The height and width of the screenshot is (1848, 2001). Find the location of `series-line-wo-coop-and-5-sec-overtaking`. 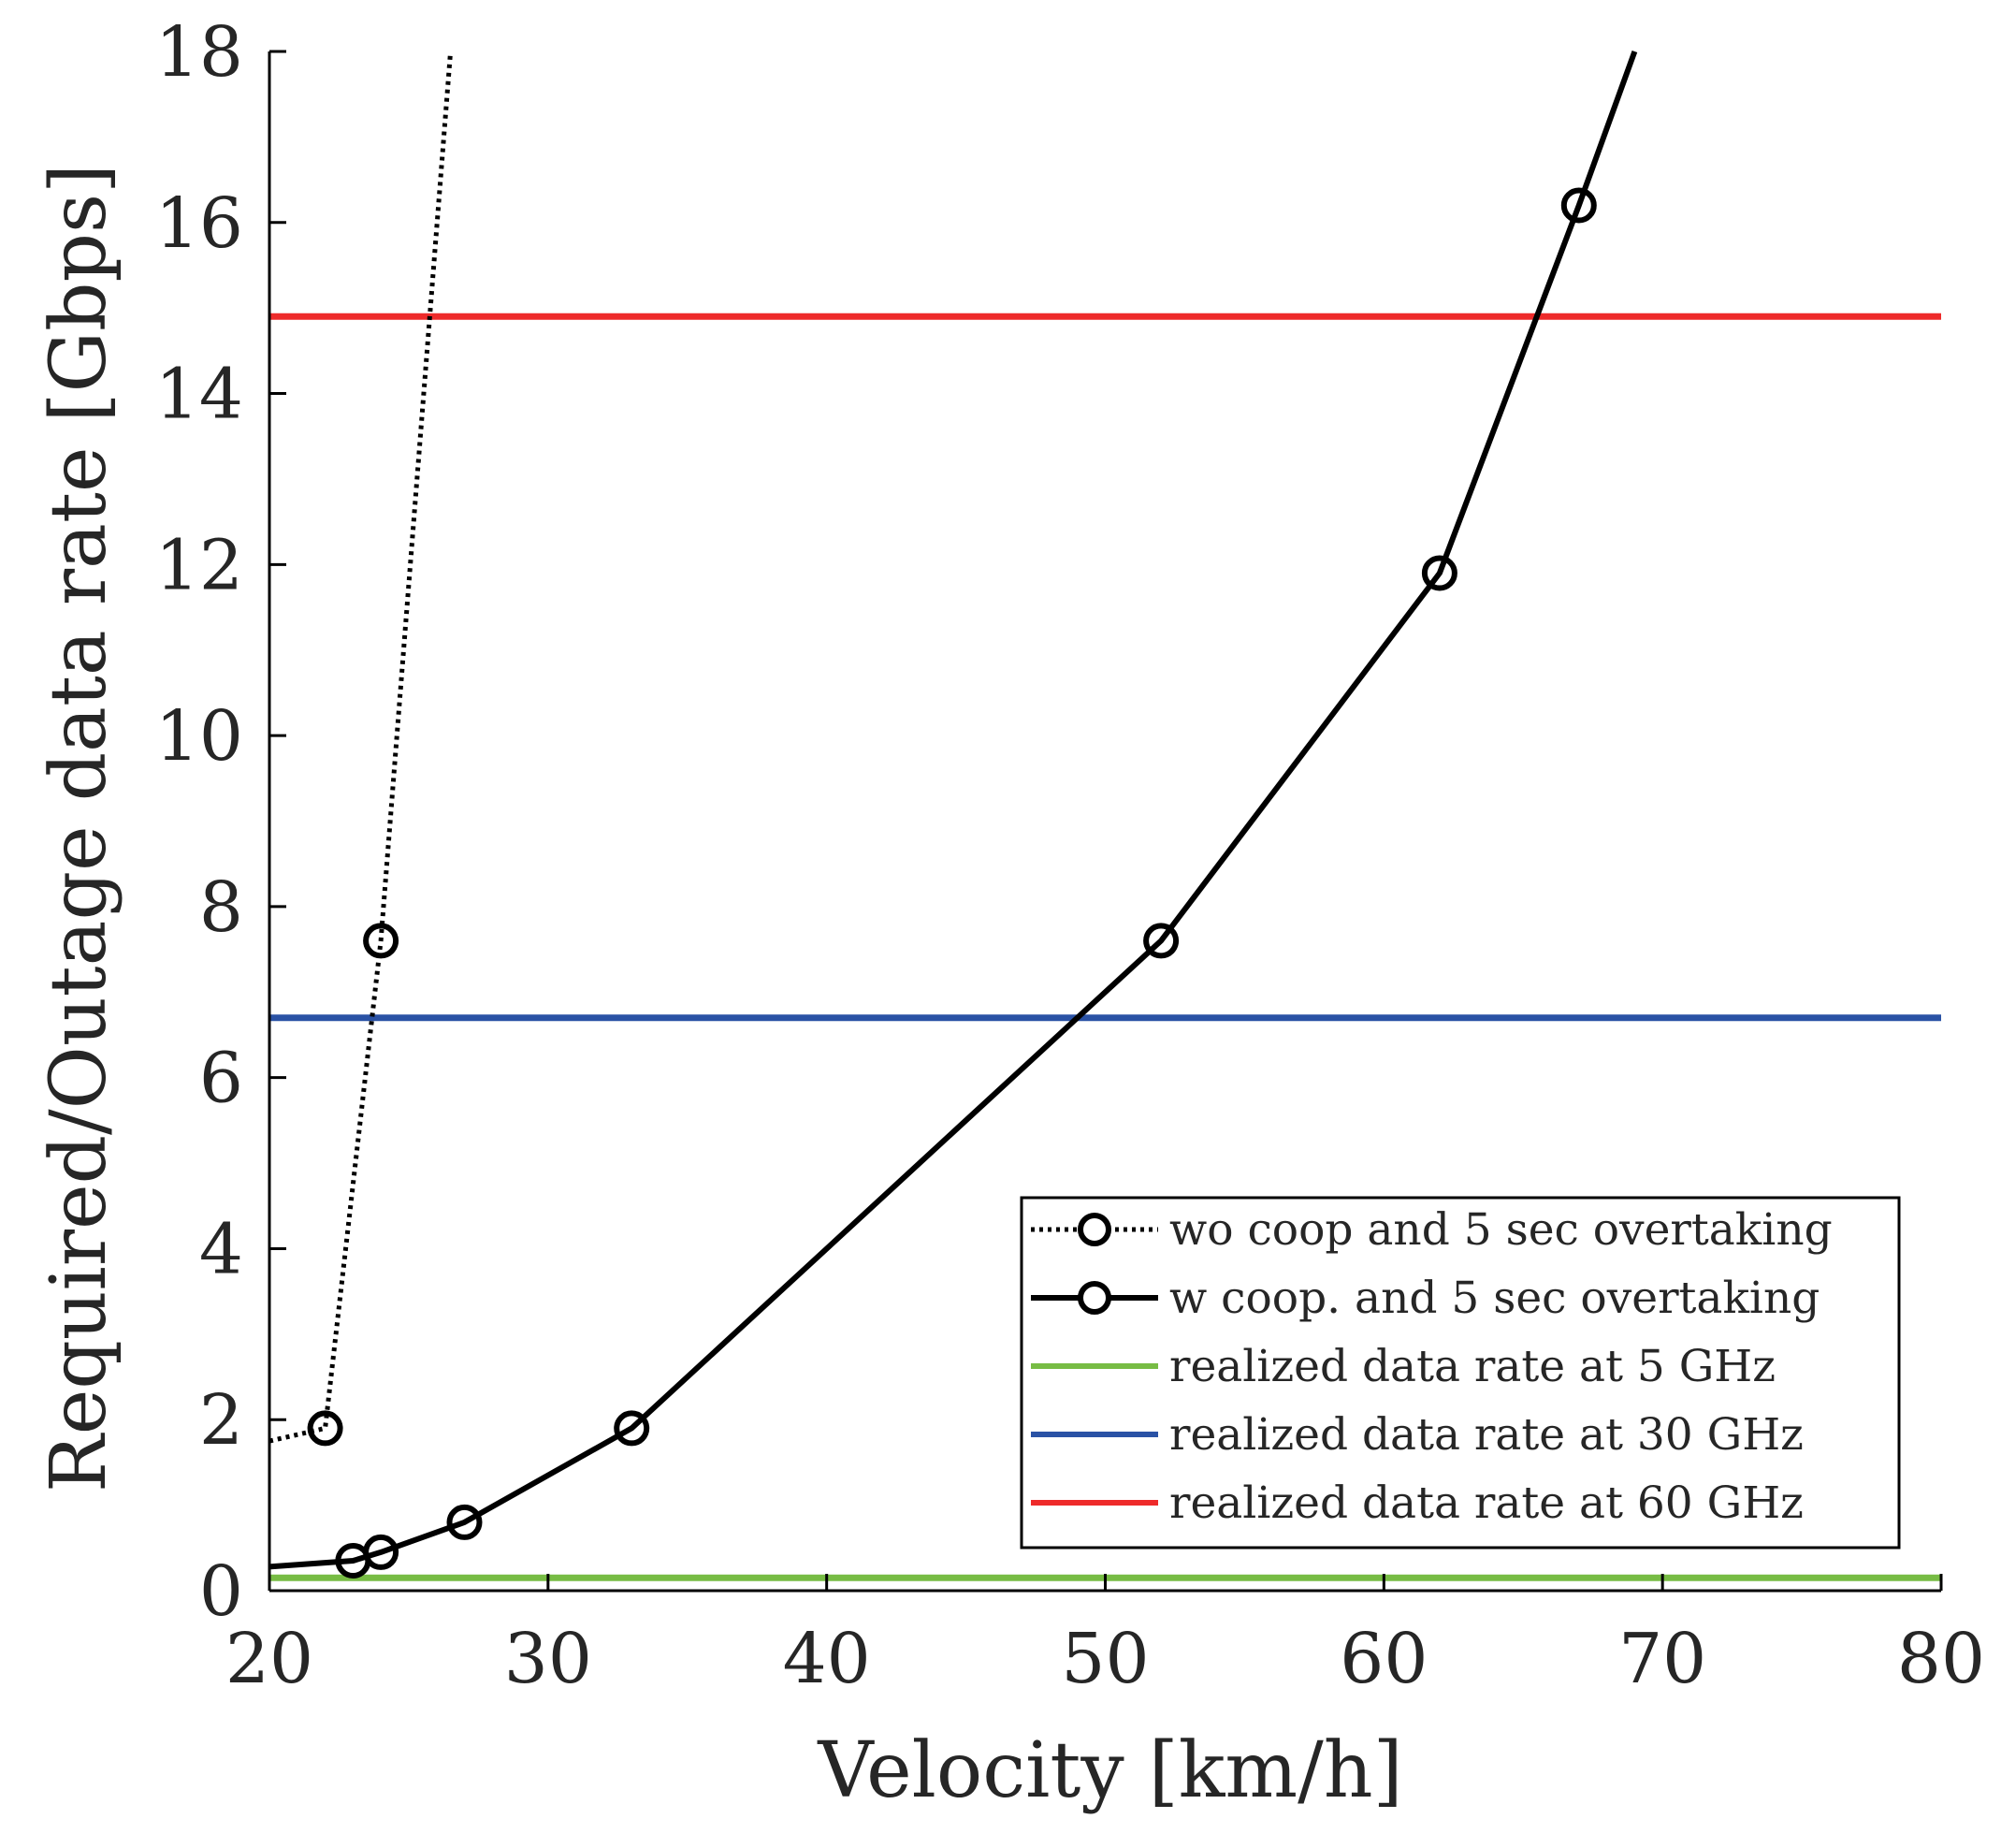

series-line-wo-coop-and-5-sec-overtaking is located at coordinates (361, 747).